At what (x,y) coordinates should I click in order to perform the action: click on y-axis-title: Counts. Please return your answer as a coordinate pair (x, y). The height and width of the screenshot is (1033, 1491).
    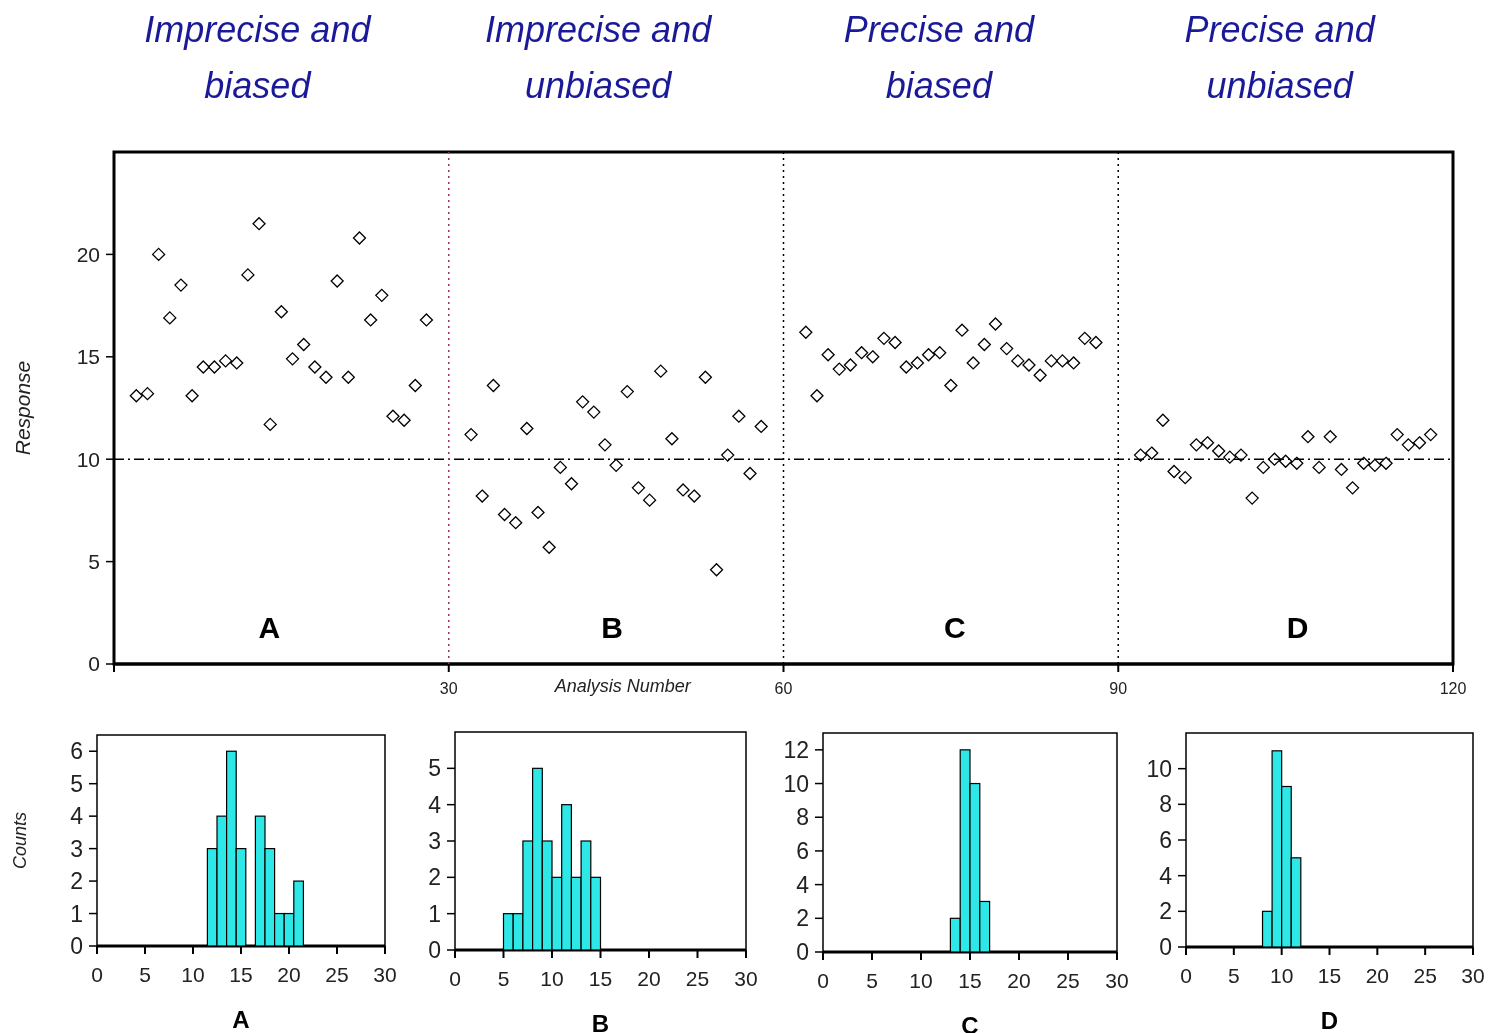
    Looking at the image, I should click on (20, 840).